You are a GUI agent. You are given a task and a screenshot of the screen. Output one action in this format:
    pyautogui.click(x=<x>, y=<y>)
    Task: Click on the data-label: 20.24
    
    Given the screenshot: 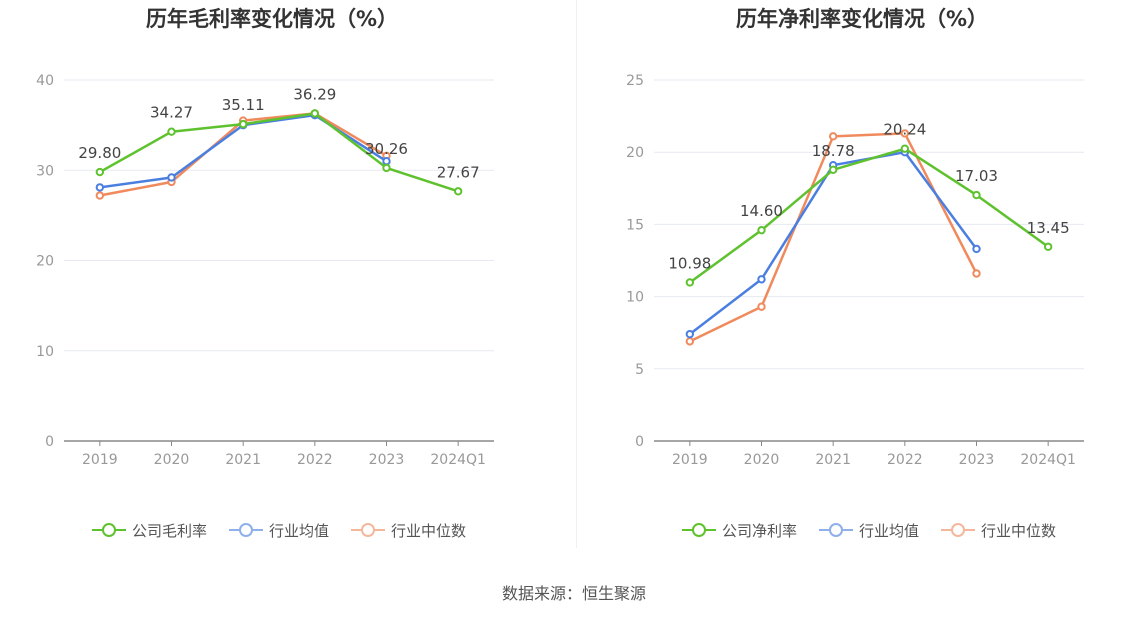 What is the action you would take?
    pyautogui.click(x=904, y=130)
    